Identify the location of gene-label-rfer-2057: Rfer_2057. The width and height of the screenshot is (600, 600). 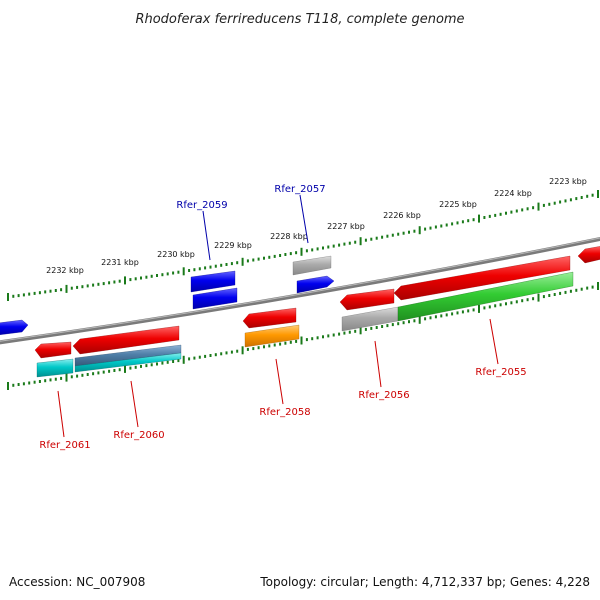
(299, 189).